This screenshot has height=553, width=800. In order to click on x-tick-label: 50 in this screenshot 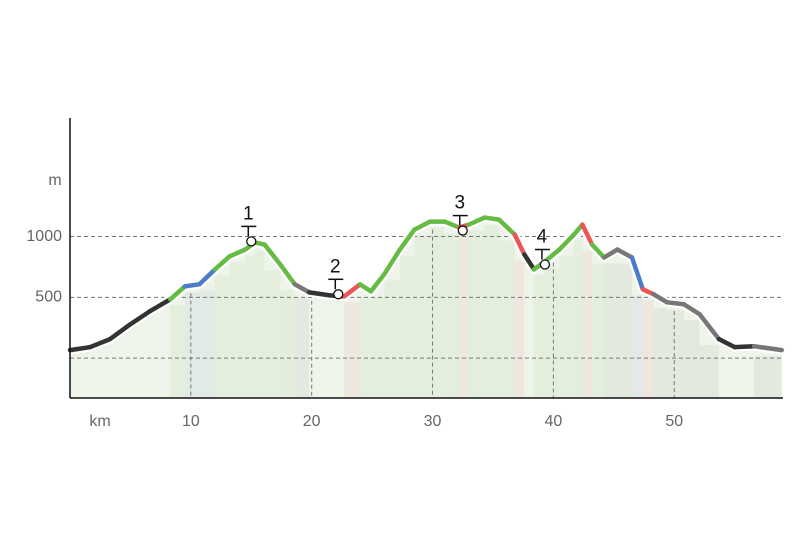, I will do `click(674, 421)`.